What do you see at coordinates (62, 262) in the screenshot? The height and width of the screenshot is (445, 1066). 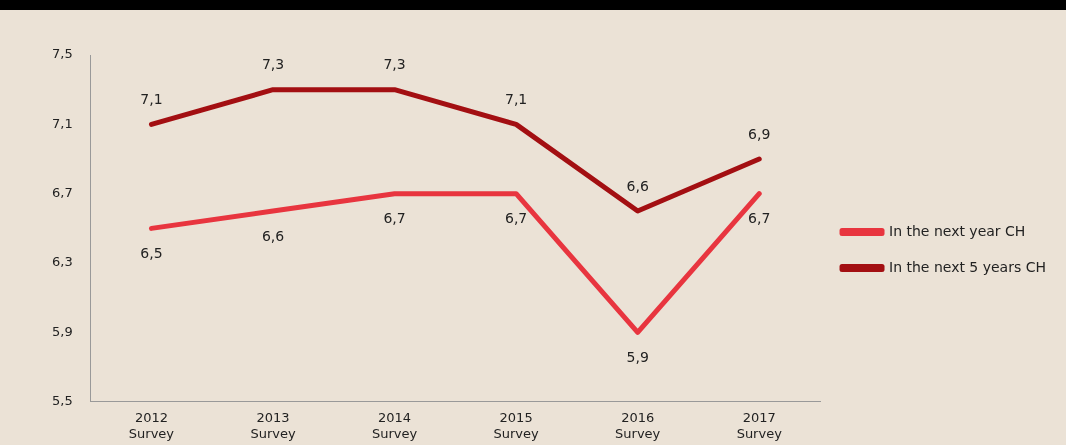 I see `y-tick-label: 6,3` at bounding box center [62, 262].